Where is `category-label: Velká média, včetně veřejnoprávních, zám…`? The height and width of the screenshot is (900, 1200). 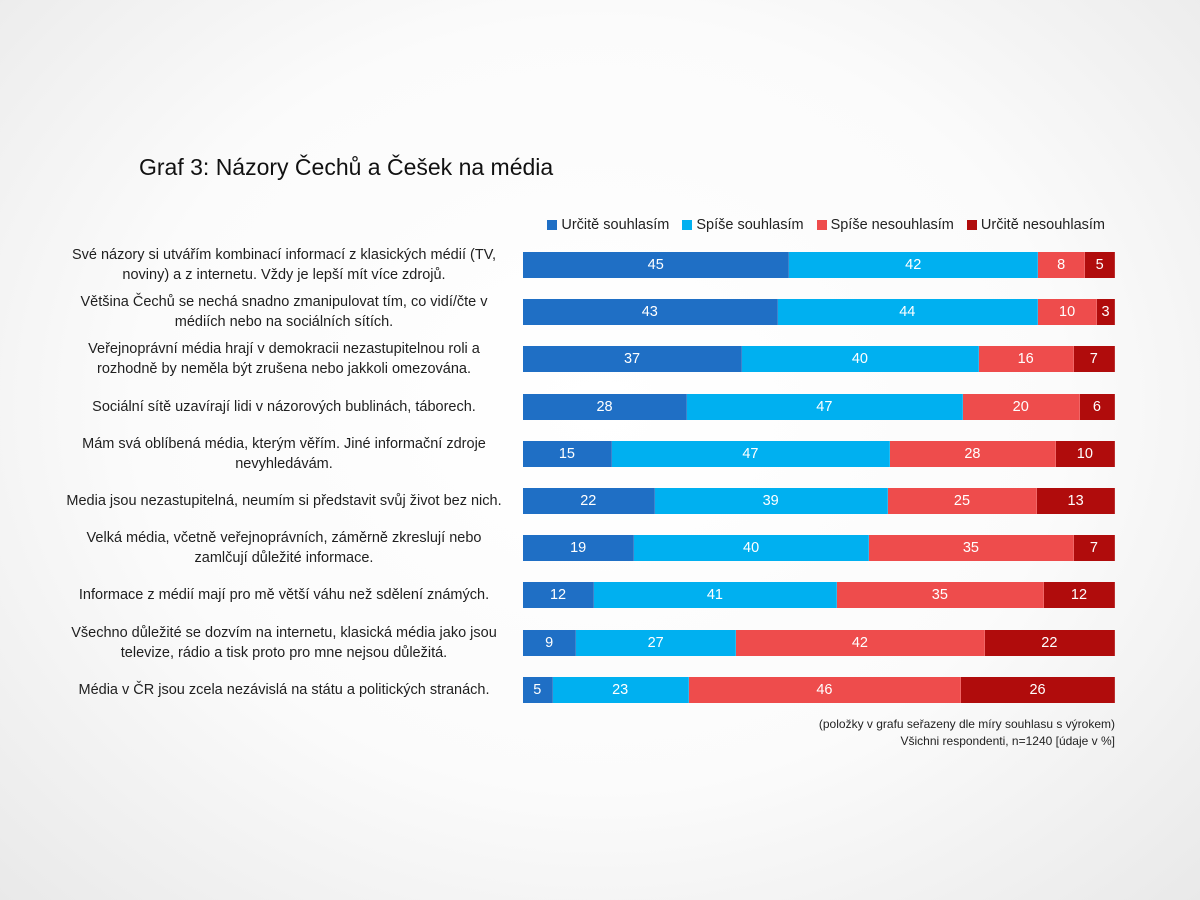
category-label: Velká média, včetně veřejnoprávních, zám… is located at coordinates (284, 548).